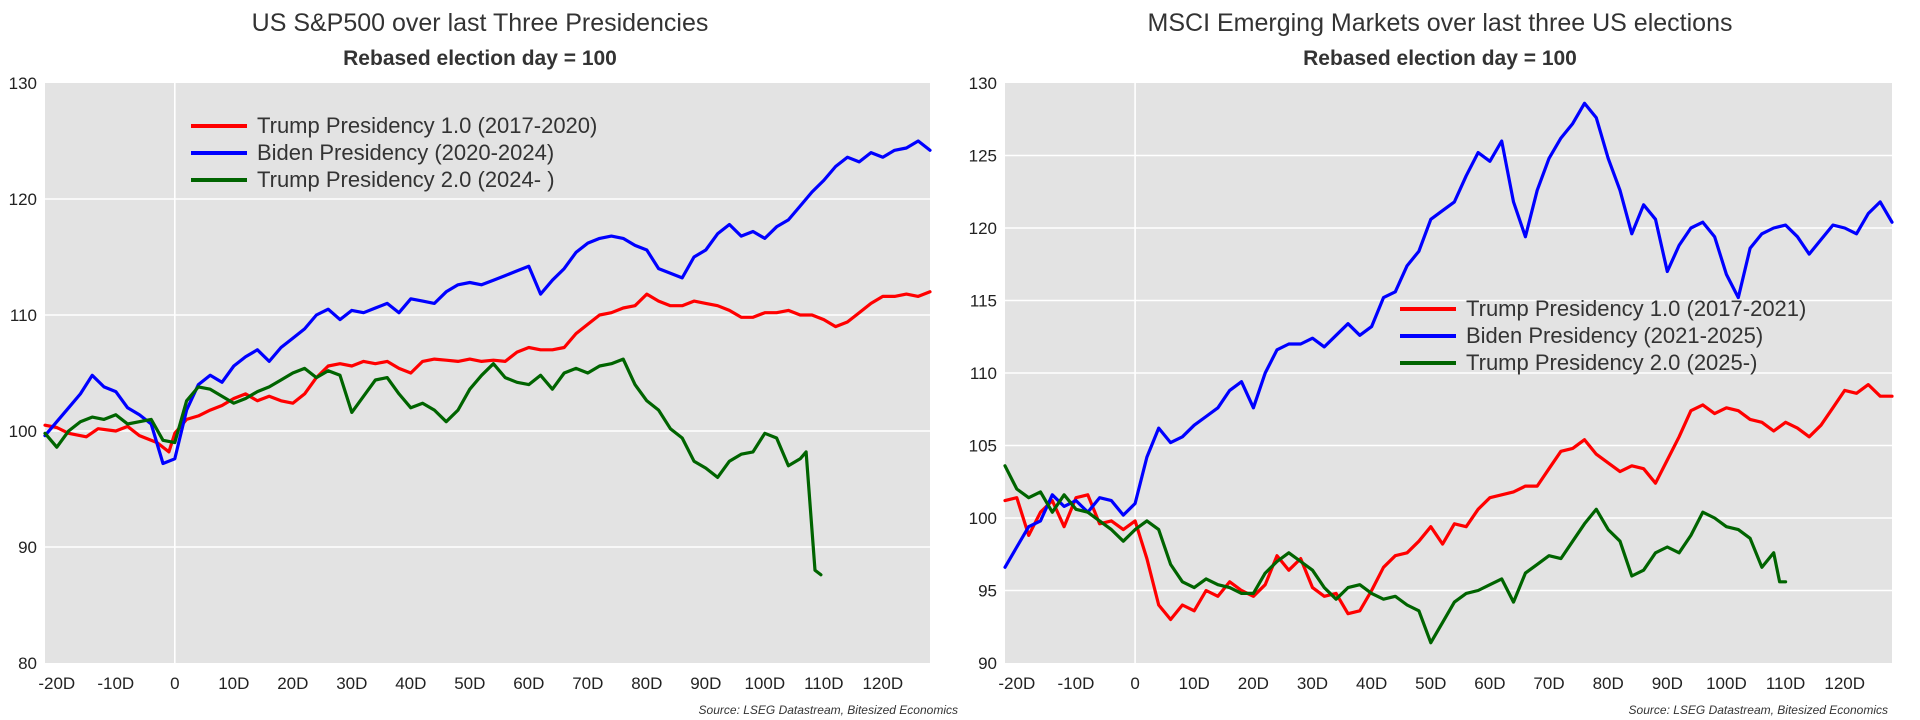  Describe the element at coordinates (27, 663) in the screenshot. I see `y-tick-label: 80` at that location.